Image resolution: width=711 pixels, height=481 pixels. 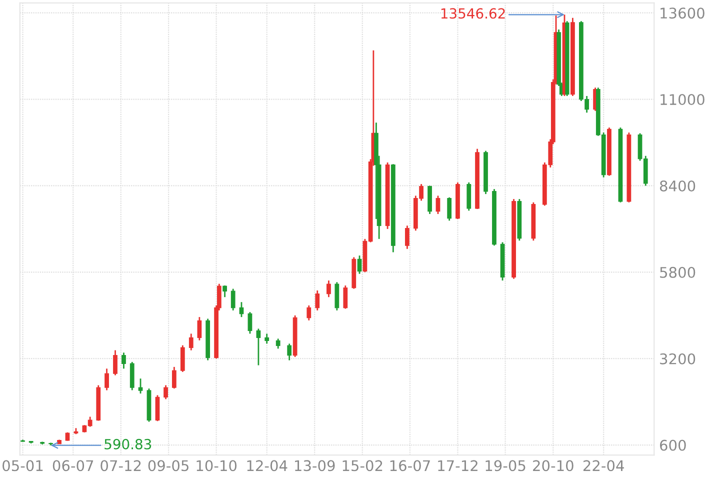 What do you see at coordinates (410, 466) in the screenshot?
I see `x-tick-label: 16-07` at bounding box center [410, 466].